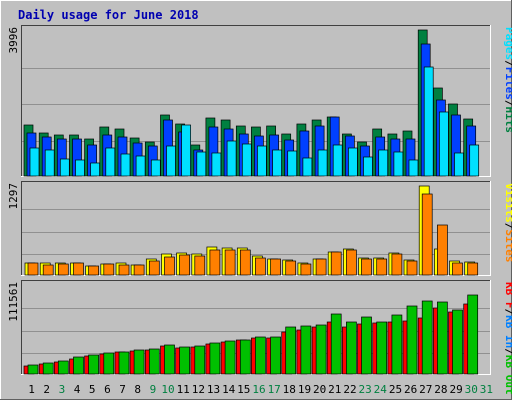 This screenshot has width=512, height=400. I want to click on middle-legend: Visits/Sites, so click(507, 223).